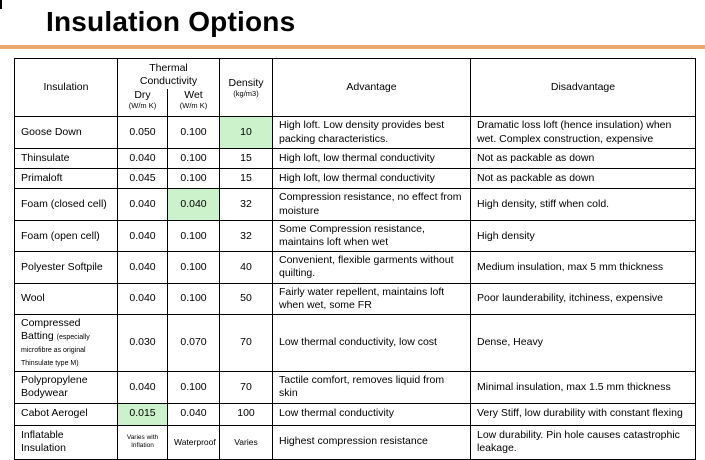 The height and width of the screenshot is (460, 705). What do you see at coordinates (583, 204) in the screenshot?
I see `disadvantage-cell: High density, stiff when cold.` at bounding box center [583, 204].